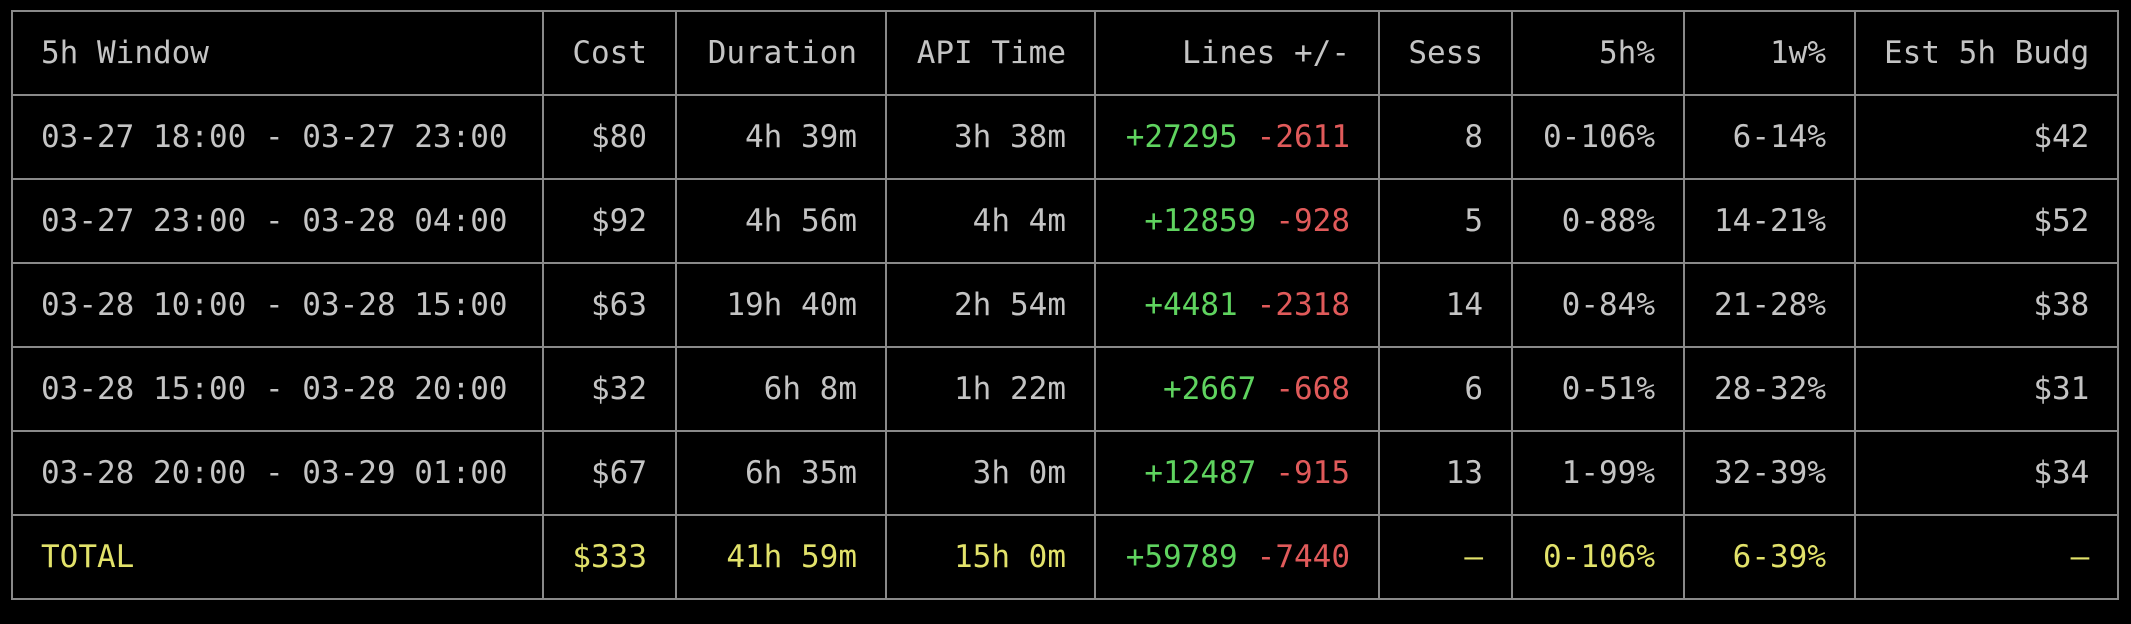 The image size is (2131, 624). What do you see at coordinates (1445, 221) in the screenshot?
I see `cell: 5` at bounding box center [1445, 221].